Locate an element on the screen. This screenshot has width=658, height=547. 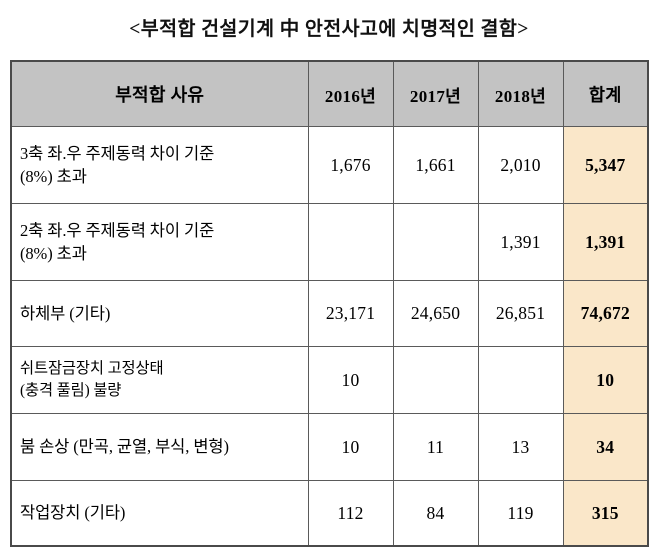
cell-2018: 1,391 is located at coordinates (520, 242).